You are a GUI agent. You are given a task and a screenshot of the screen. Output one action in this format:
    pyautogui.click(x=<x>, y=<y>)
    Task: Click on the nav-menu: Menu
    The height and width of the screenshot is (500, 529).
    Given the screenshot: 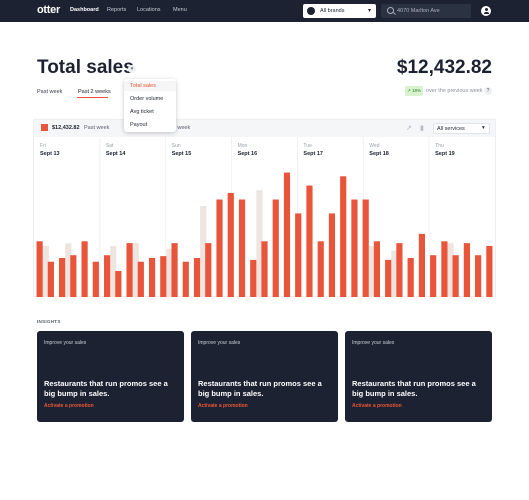 What is the action you would take?
    pyautogui.click(x=180, y=10)
    